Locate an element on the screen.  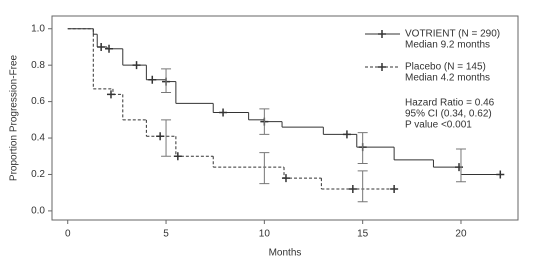
x-tick-label: 15 is located at coordinates (363, 234).